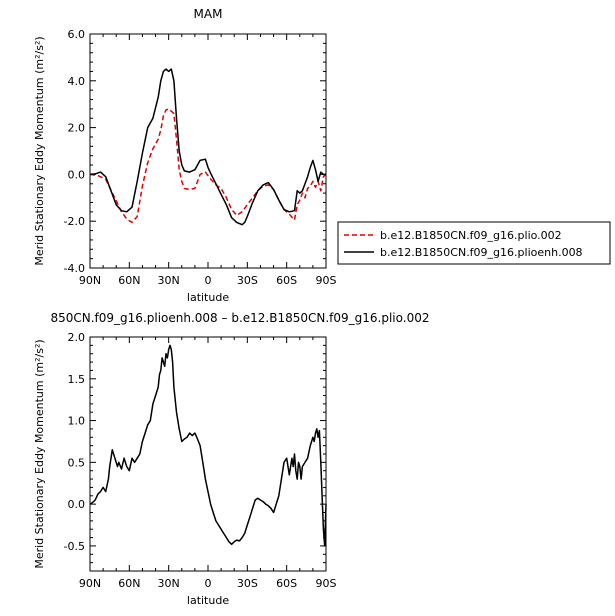 The height and width of the screenshot is (616, 615). What do you see at coordinates (77, 462) in the screenshot?
I see `y-tick-label: 0.5` at bounding box center [77, 462].